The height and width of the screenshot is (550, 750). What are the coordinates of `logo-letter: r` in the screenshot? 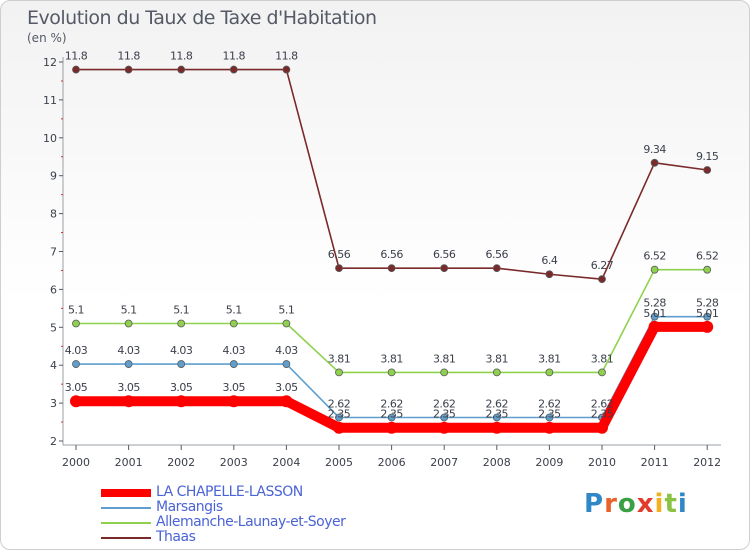 It's located at (611, 504).